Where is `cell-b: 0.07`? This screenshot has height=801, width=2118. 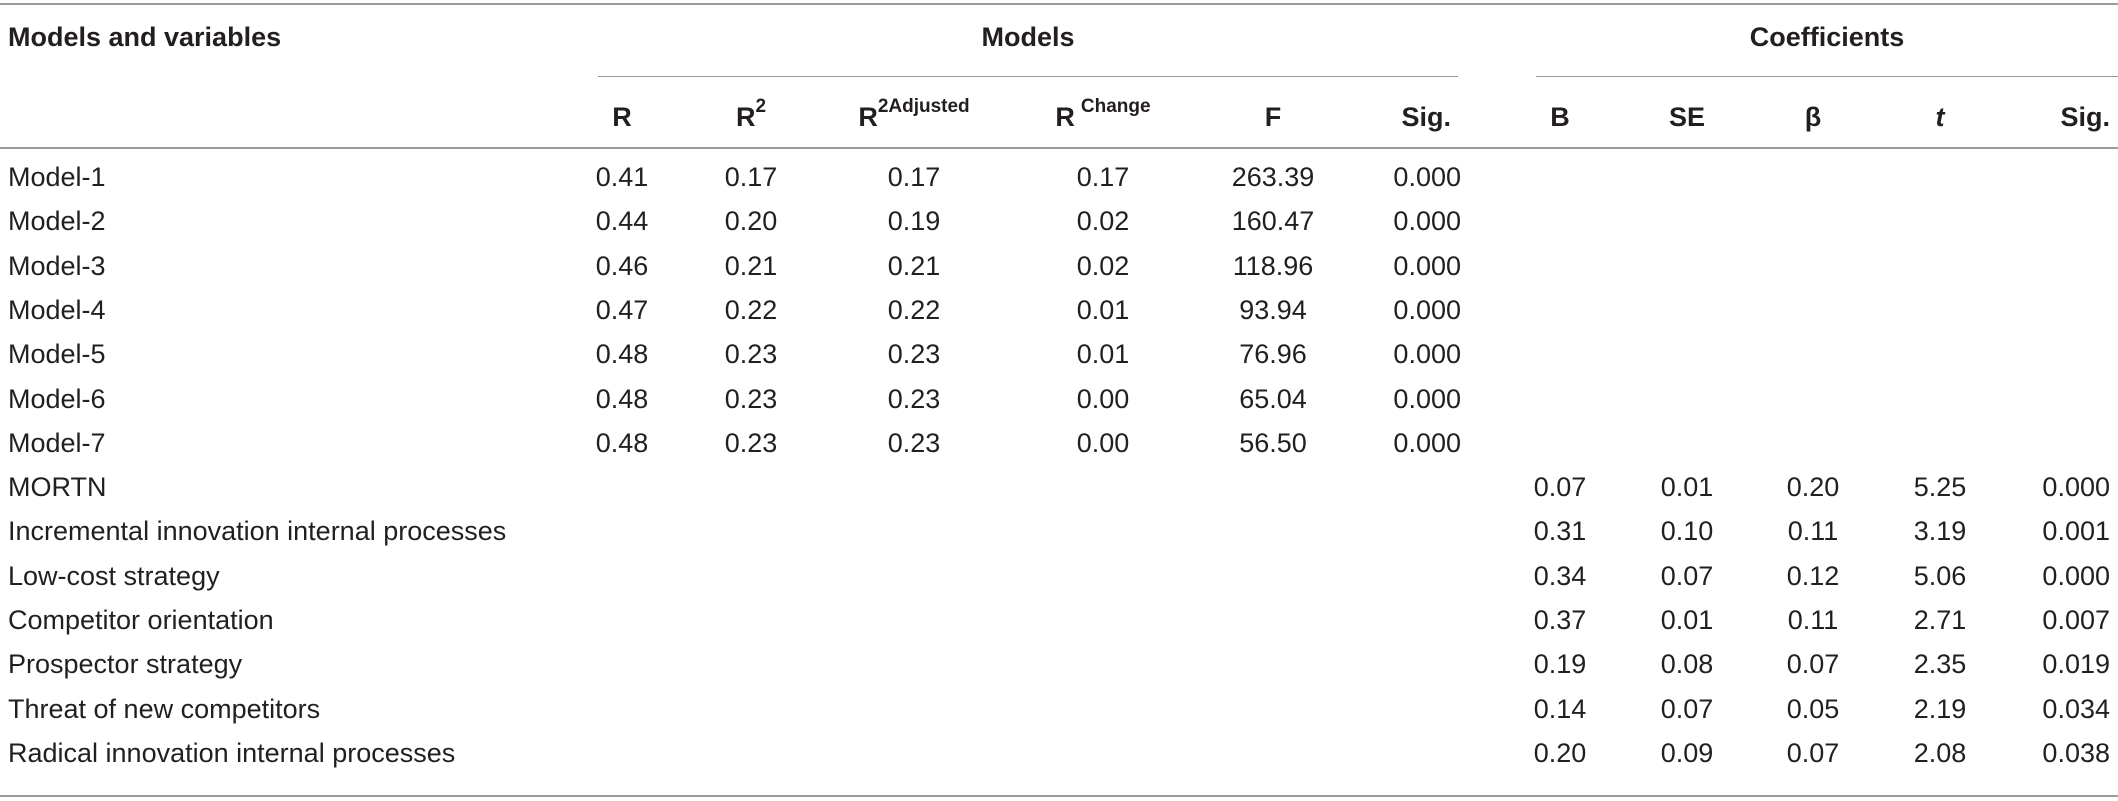 cell-b: 0.07 is located at coordinates (1560, 487).